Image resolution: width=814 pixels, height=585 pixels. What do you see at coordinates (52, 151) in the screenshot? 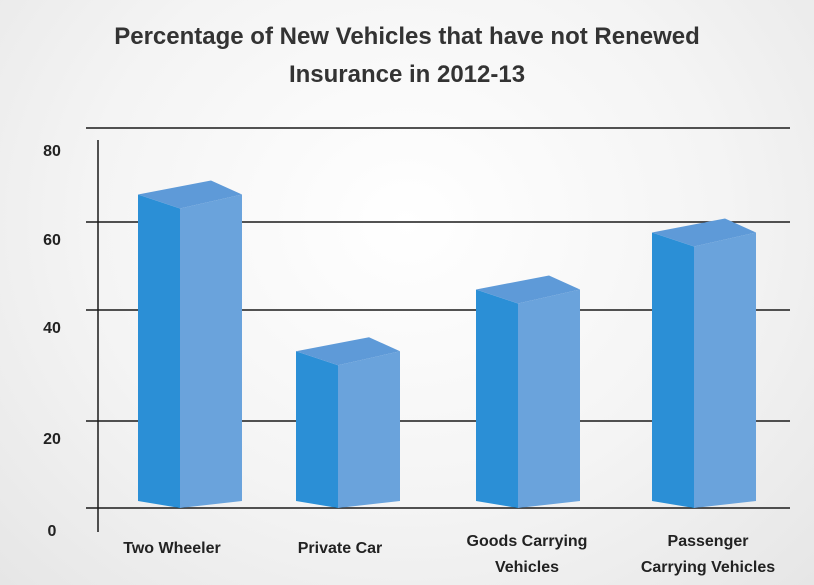
I see `y-tick-label: 80` at bounding box center [52, 151].